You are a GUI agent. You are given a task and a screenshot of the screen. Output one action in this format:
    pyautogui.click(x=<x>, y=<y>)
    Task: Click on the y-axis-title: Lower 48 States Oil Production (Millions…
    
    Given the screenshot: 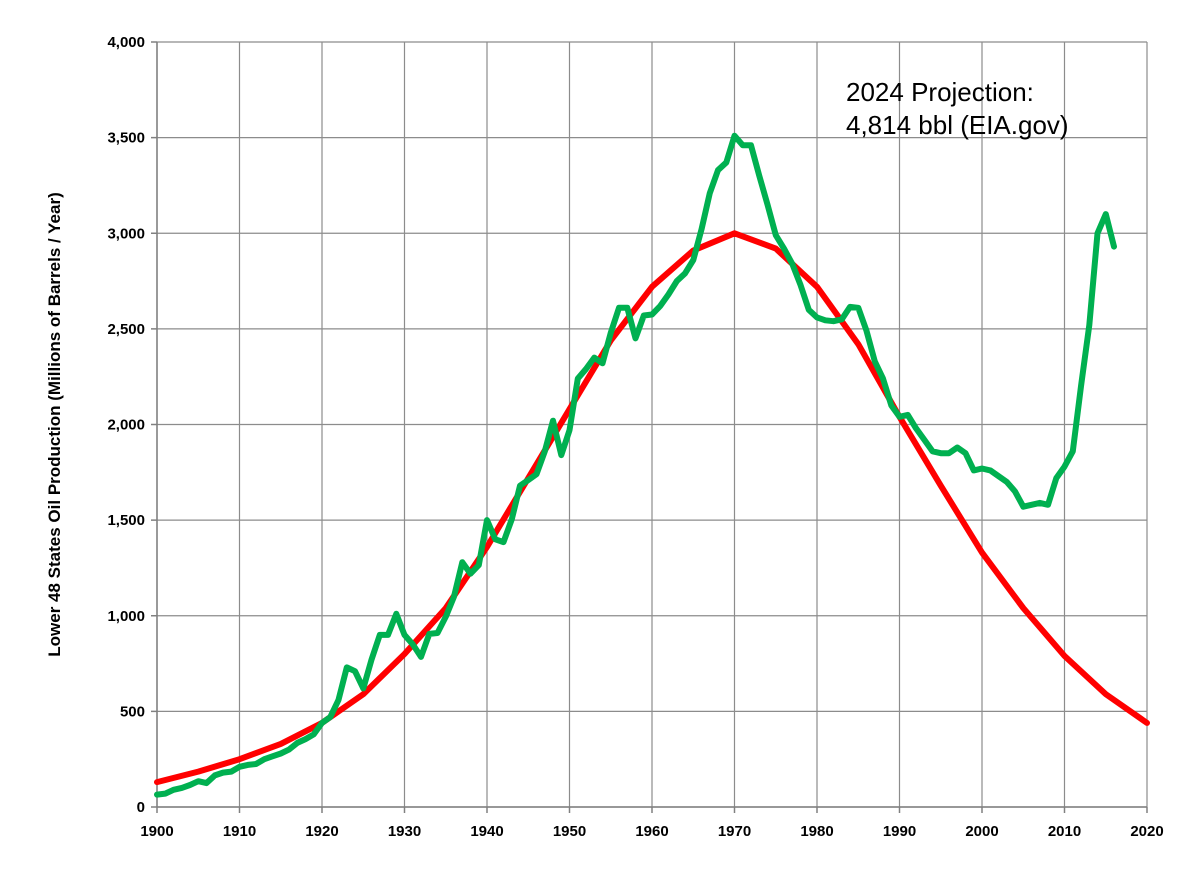 What is the action you would take?
    pyautogui.click(x=54, y=424)
    